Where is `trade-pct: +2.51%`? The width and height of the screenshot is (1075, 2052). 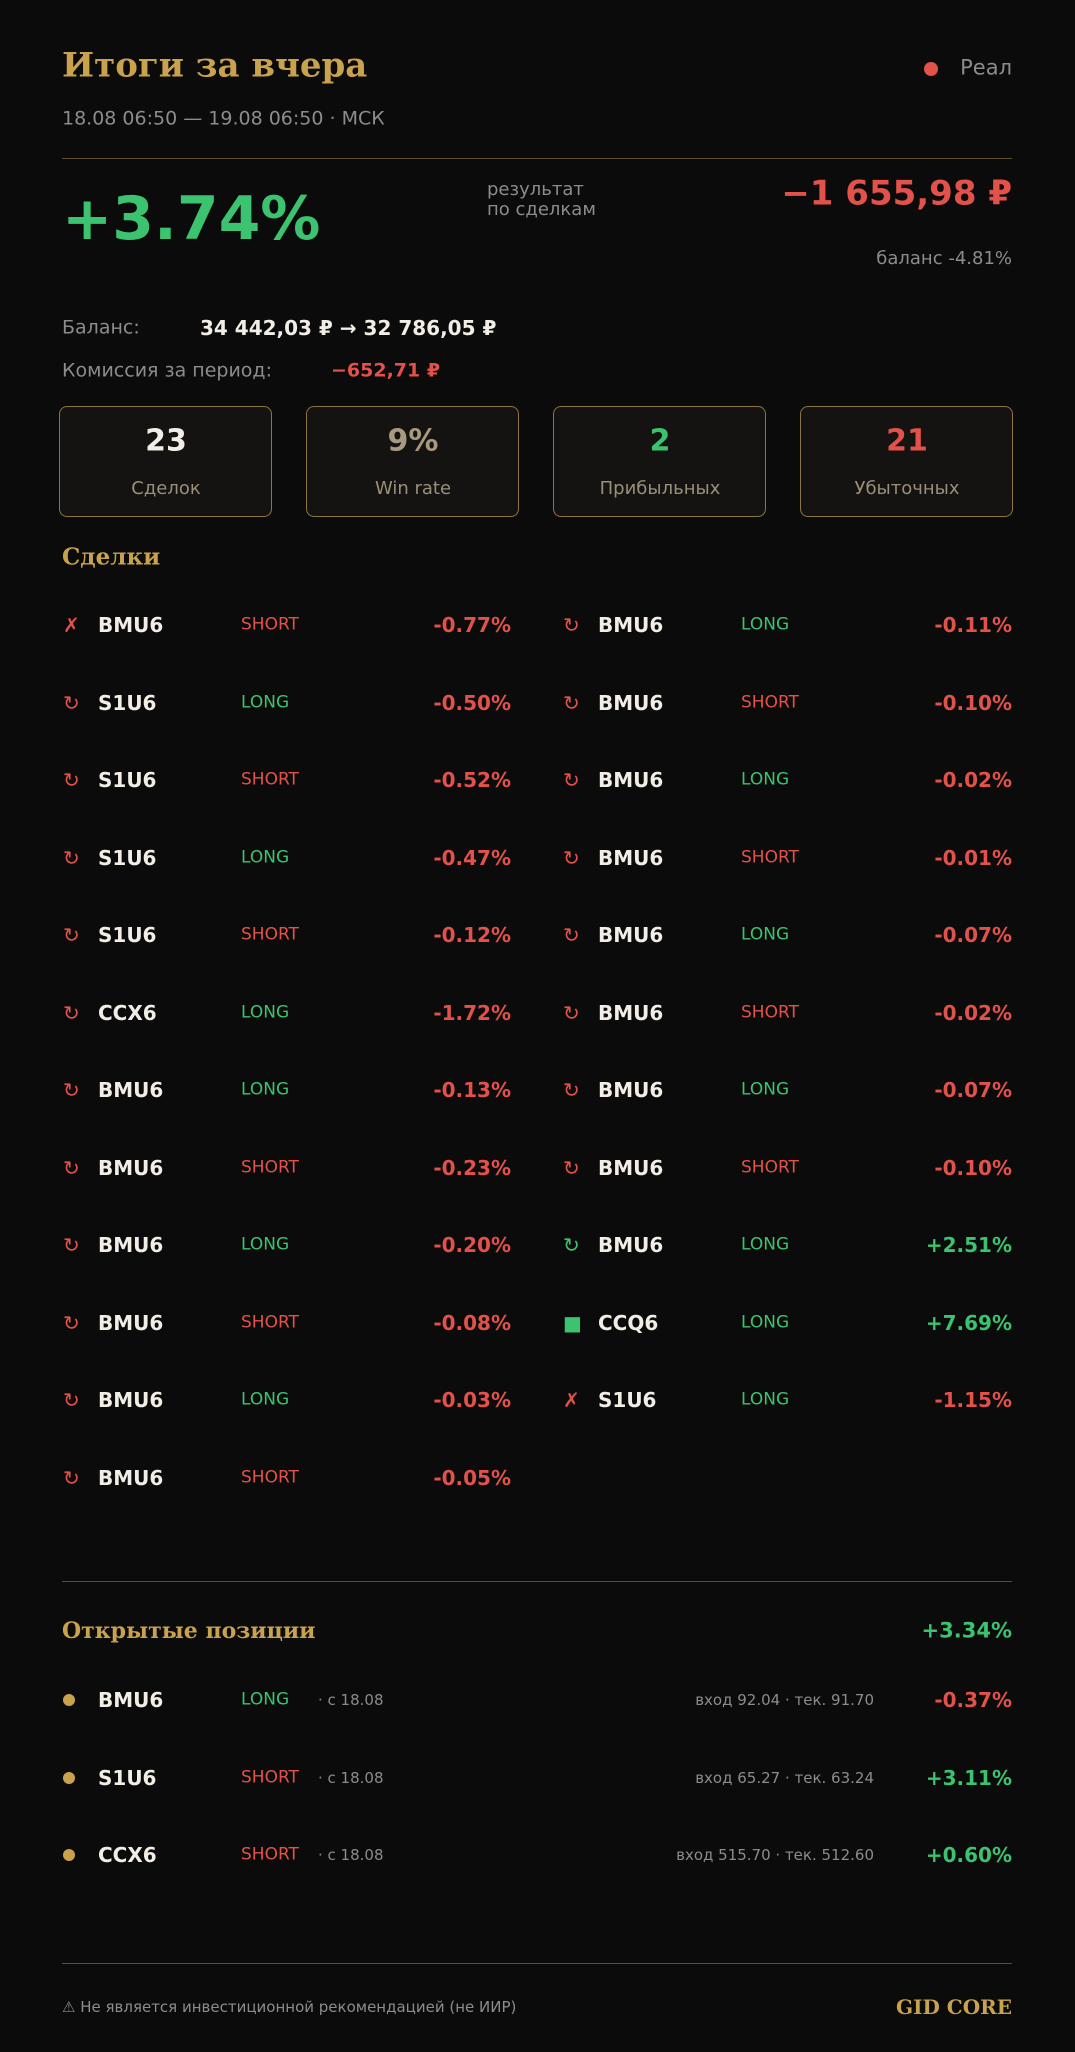
trade-pct: +2.51% is located at coordinates (968, 1245).